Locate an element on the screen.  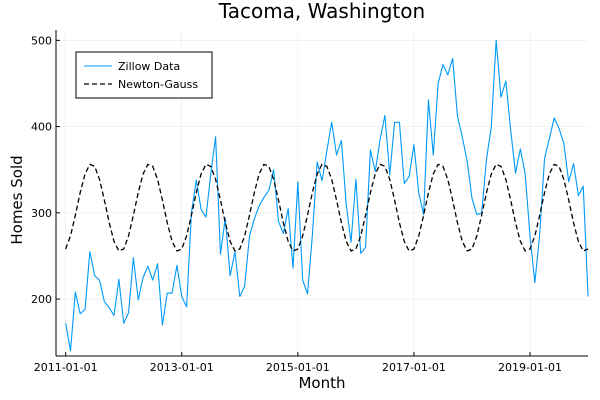
legend: Zillow Data Newton-Gauss is located at coordinates (144, 75).